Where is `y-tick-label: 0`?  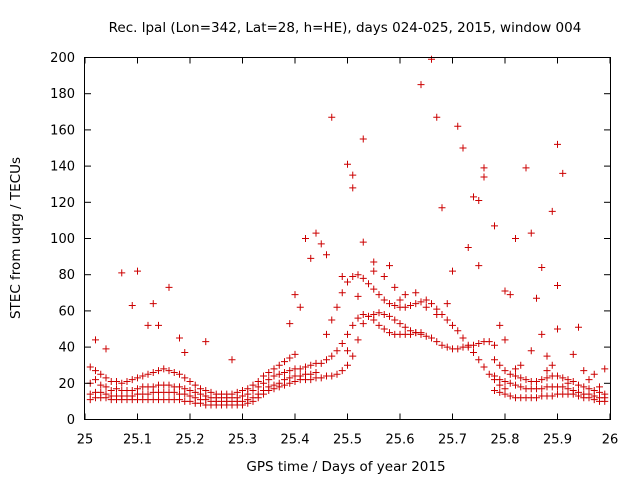 y-tick-label: 0 is located at coordinates (71, 420).